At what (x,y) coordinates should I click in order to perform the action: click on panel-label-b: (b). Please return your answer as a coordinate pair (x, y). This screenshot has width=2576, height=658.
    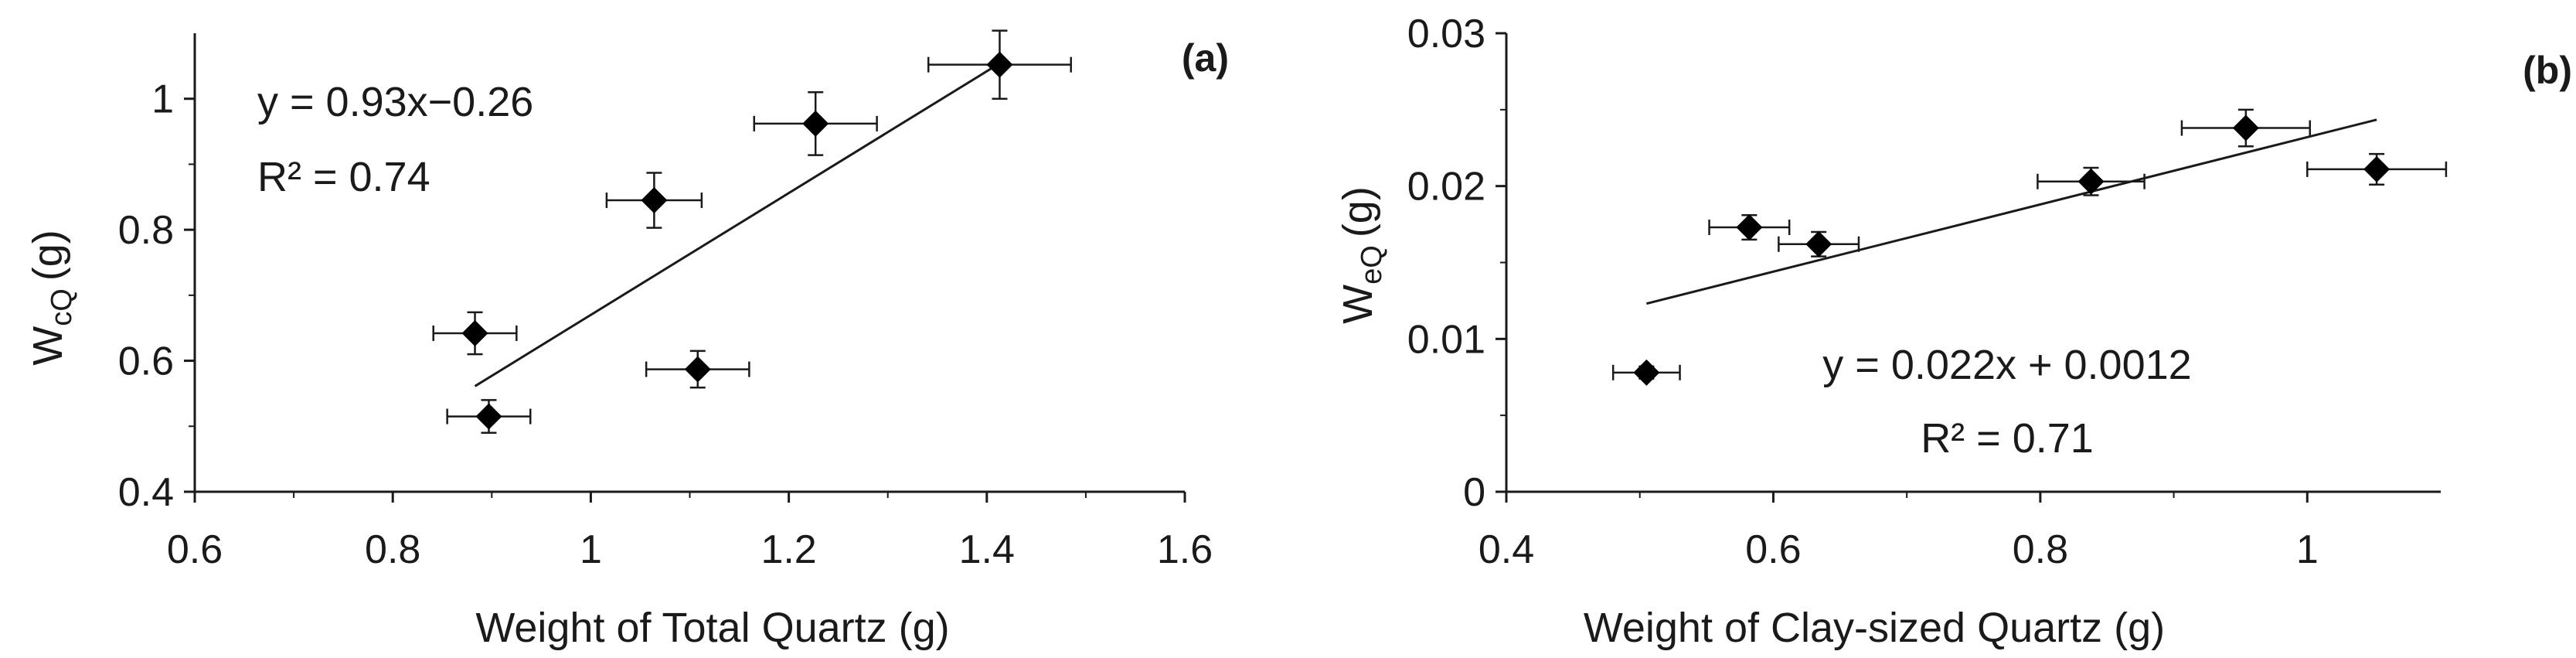
    Looking at the image, I should click on (2547, 70).